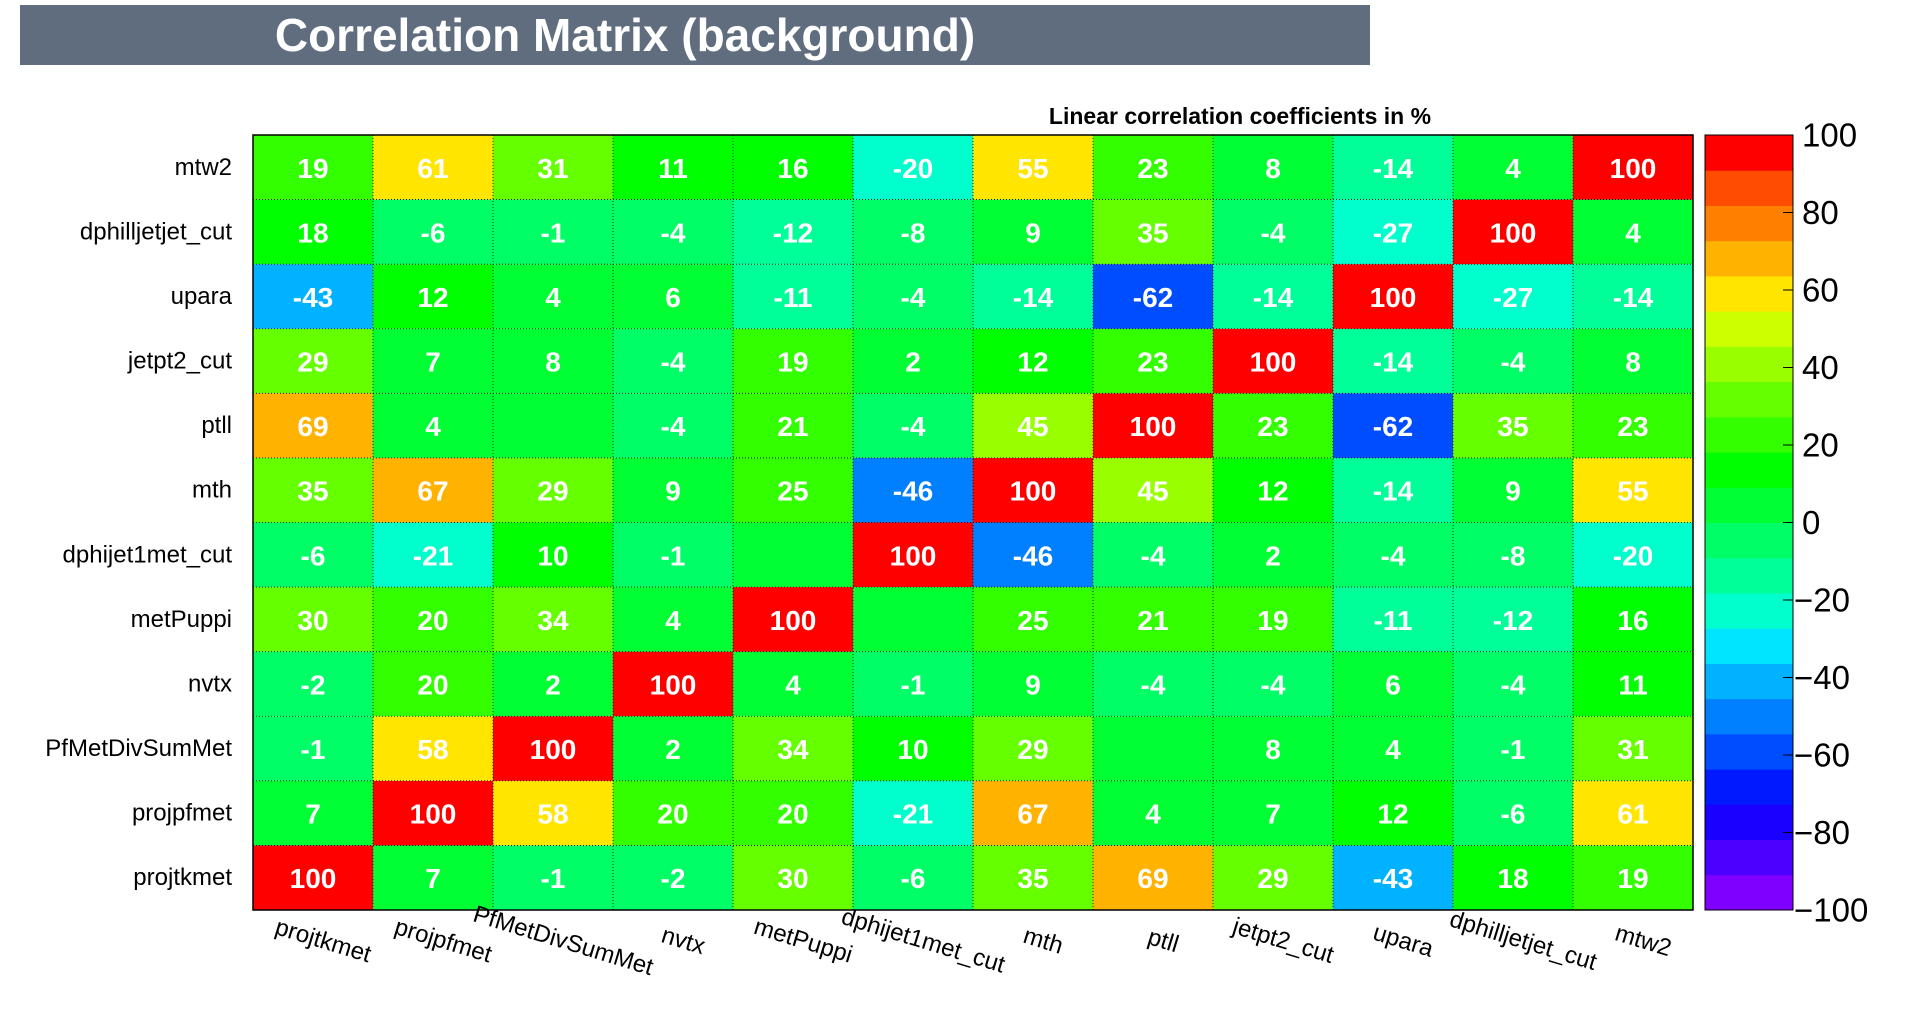 The width and height of the screenshot is (1918, 1029). What do you see at coordinates (1272, 878) in the screenshot?
I see `cell-value-label: 29` at bounding box center [1272, 878].